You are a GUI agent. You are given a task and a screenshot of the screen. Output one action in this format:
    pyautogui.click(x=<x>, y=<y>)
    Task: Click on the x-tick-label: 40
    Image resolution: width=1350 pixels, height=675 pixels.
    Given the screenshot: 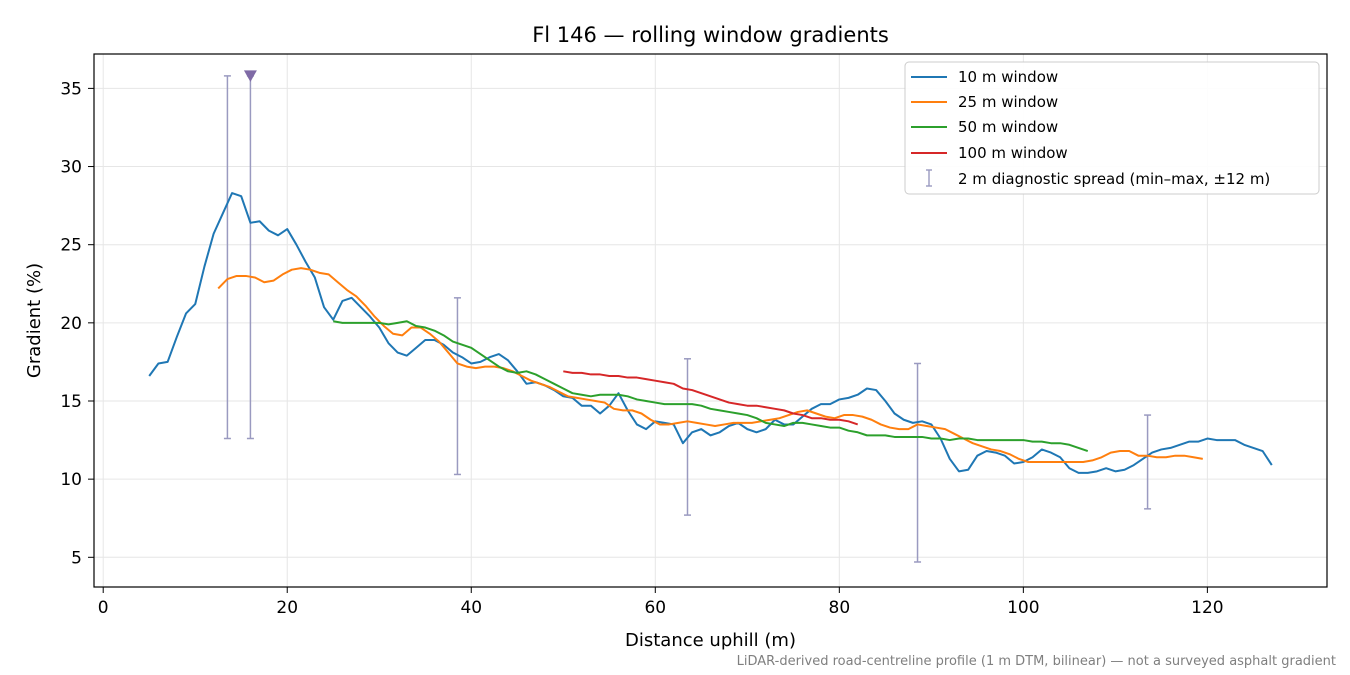 What is the action you would take?
    pyautogui.click(x=471, y=608)
    